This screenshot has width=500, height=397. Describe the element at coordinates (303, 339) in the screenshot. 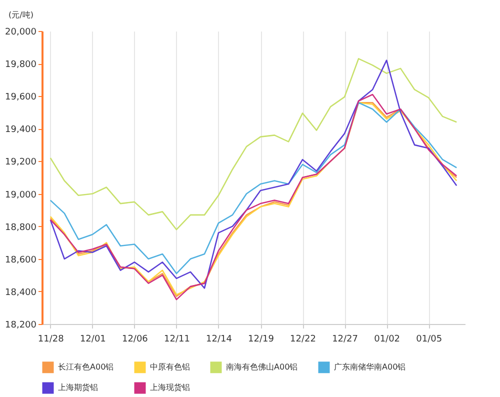

I see `x-tick-label: 12/22` at that location.